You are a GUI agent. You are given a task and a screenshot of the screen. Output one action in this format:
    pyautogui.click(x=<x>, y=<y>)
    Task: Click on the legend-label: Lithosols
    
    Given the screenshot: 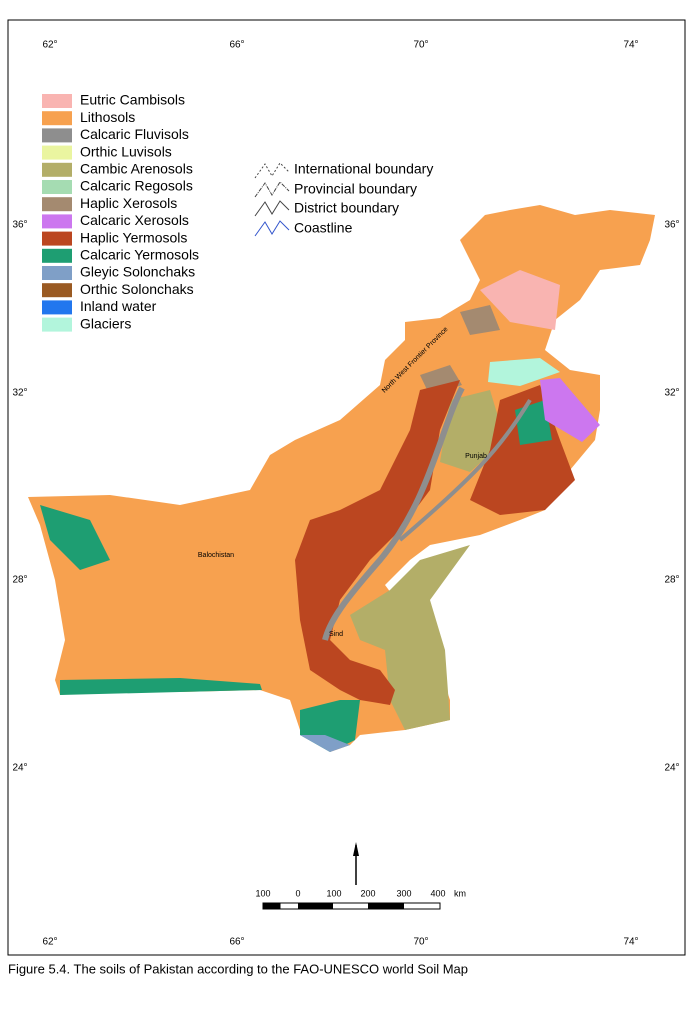 What is the action you would take?
    pyautogui.click(x=107, y=117)
    